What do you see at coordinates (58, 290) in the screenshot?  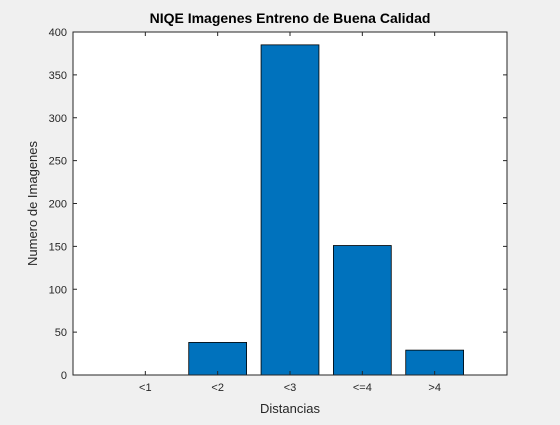 I see `y-tick-label: 100` at bounding box center [58, 290].